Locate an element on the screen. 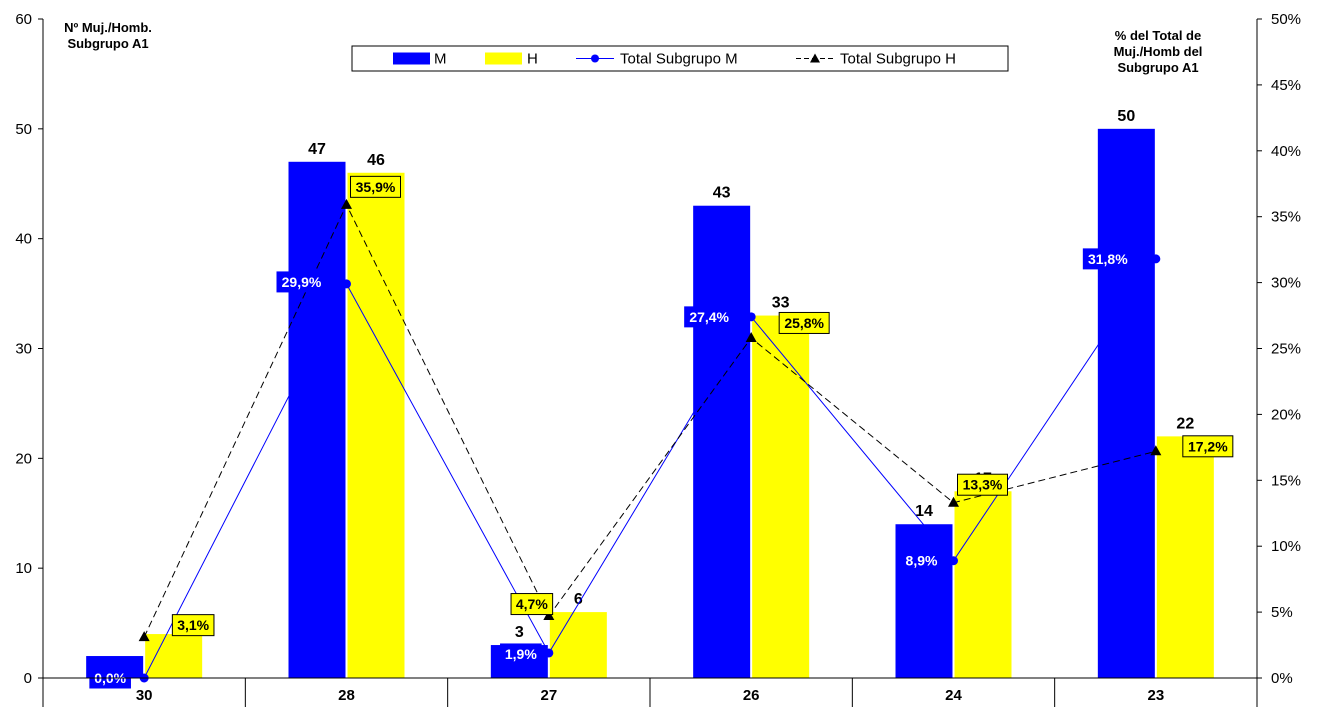  y2-tick-label: 25% is located at coordinates (1286, 349).